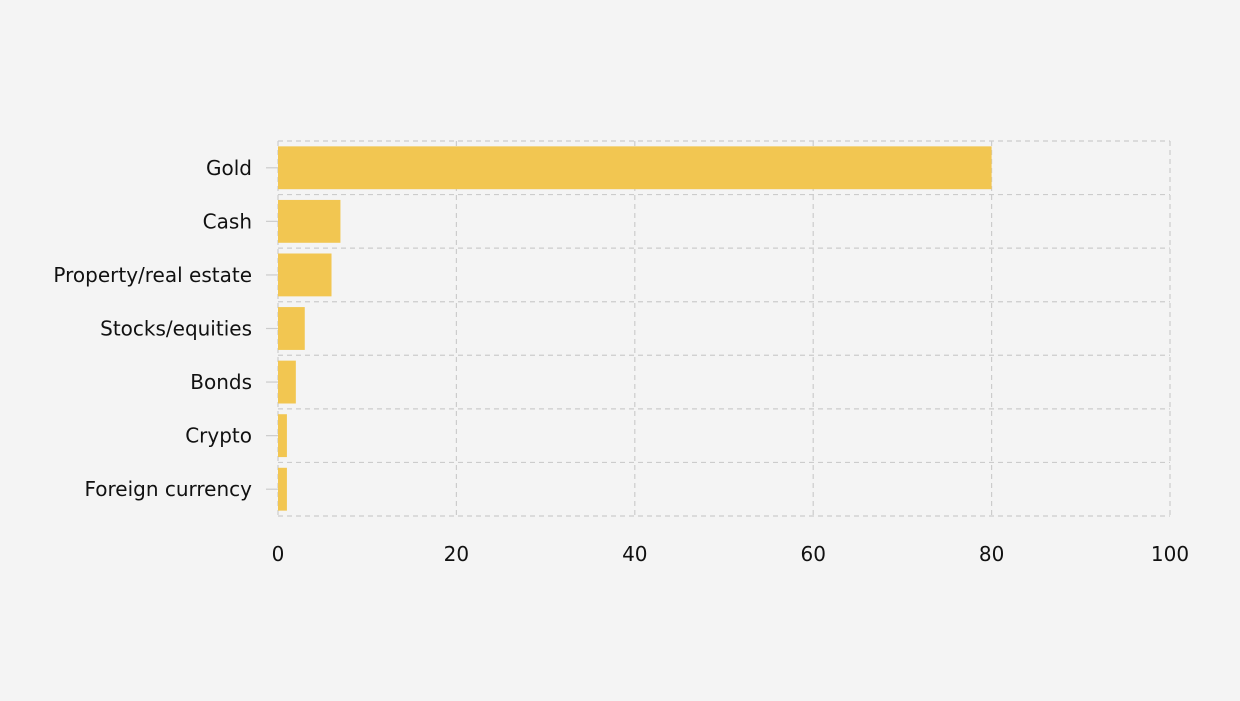 The image size is (1240, 701). What do you see at coordinates (227, 221) in the screenshot?
I see `y-tick-label: Cash` at bounding box center [227, 221].